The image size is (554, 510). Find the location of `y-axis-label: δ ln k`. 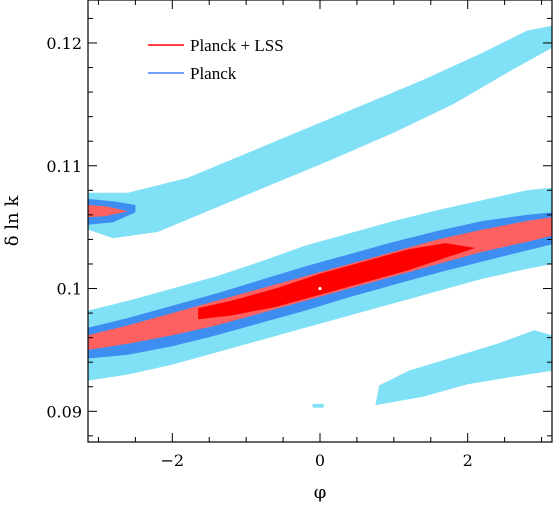

y-axis-label: δ ln k is located at coordinates (12, 221).